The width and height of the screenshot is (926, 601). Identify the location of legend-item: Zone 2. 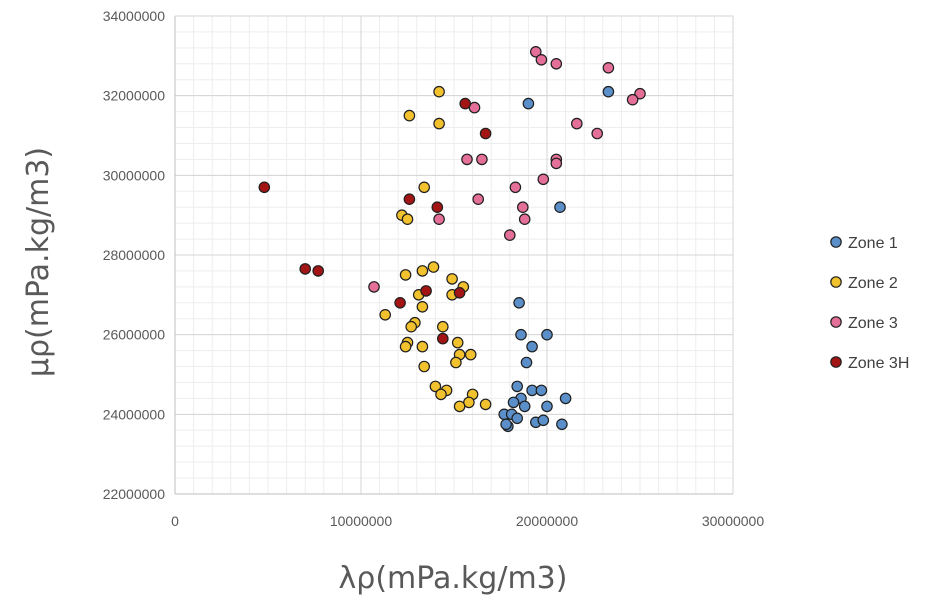
(864, 283).